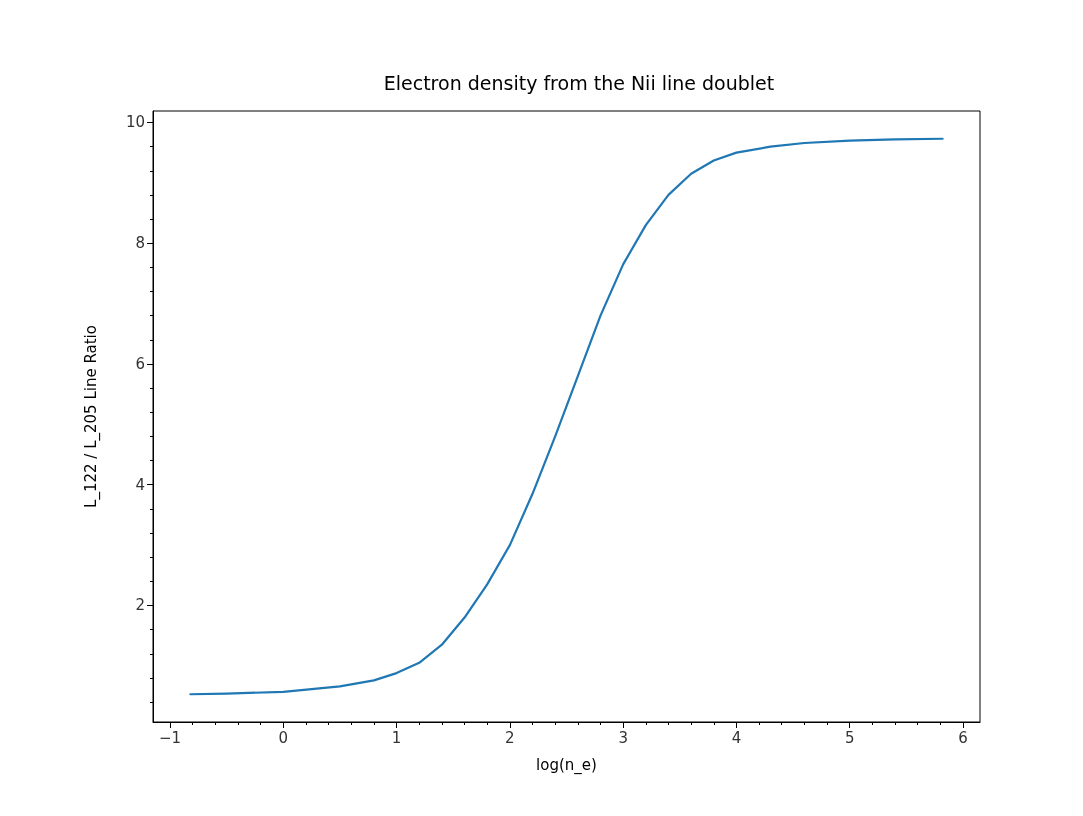 This screenshot has height=816, width=1083. I want to click on x-tick-label: 0, so click(283, 737).